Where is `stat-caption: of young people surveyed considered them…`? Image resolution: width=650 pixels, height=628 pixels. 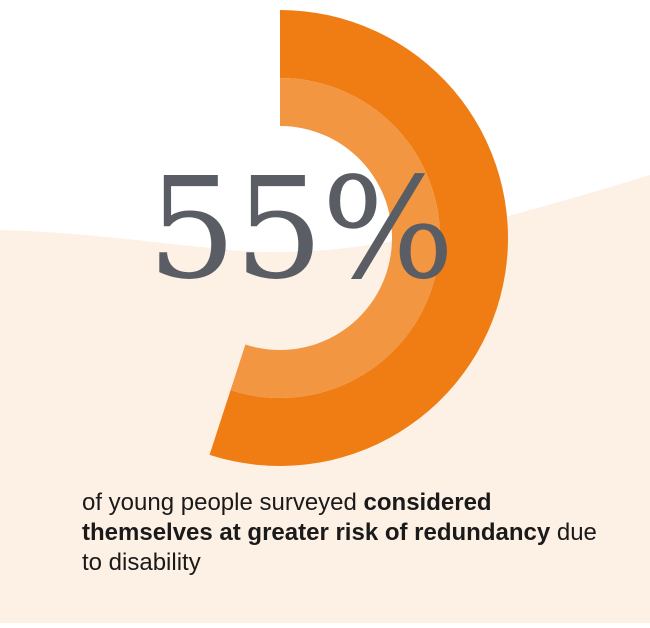 stat-caption: of young people surveyed considered them… is located at coordinates (342, 533).